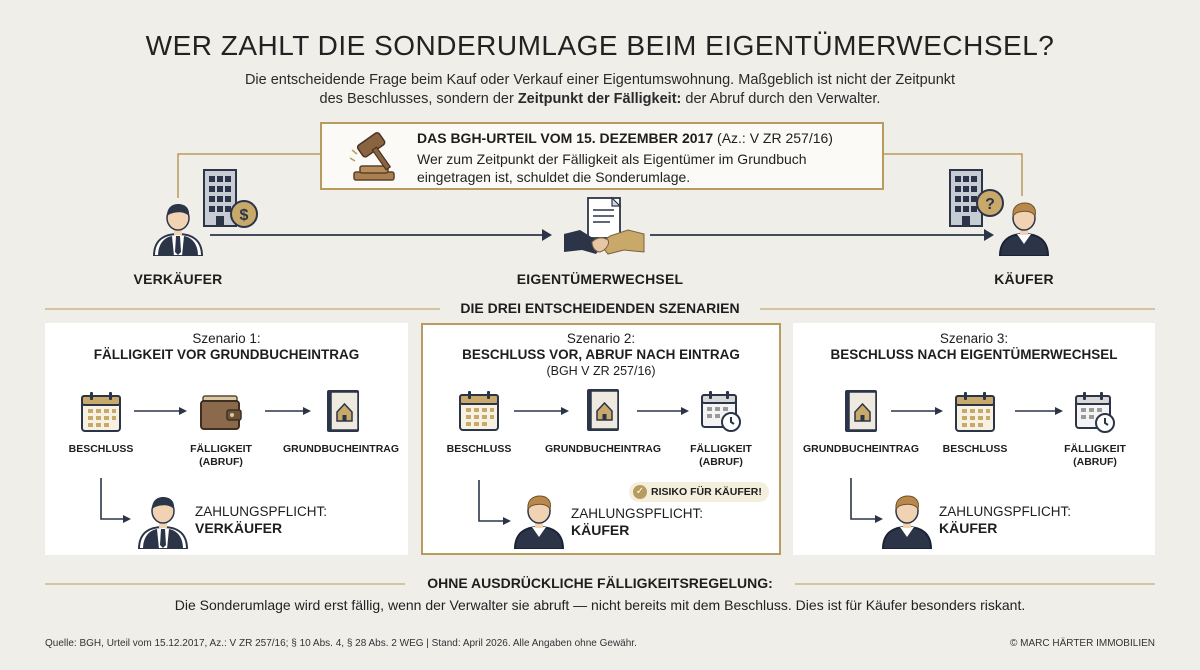 This screenshot has height=670, width=1200. I want to click on scenario-1-step-3: GRUNDBUCHEINTRAG, so click(341, 449).